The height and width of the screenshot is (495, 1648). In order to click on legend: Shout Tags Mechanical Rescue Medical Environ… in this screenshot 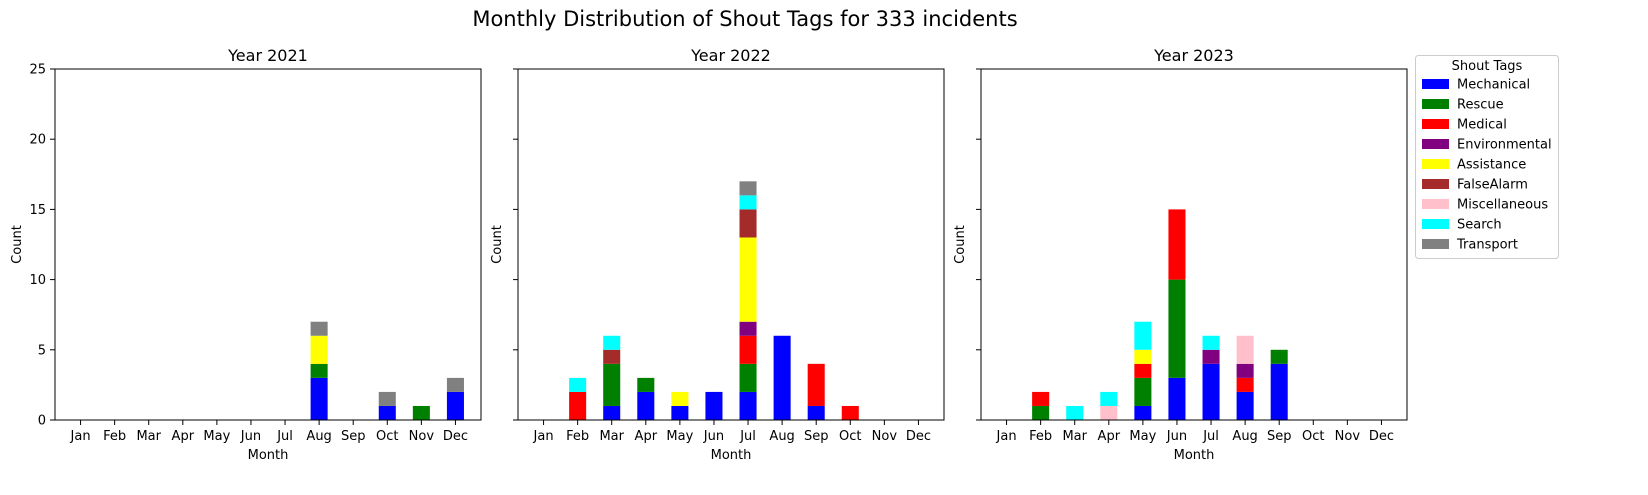, I will do `click(1487, 157)`.